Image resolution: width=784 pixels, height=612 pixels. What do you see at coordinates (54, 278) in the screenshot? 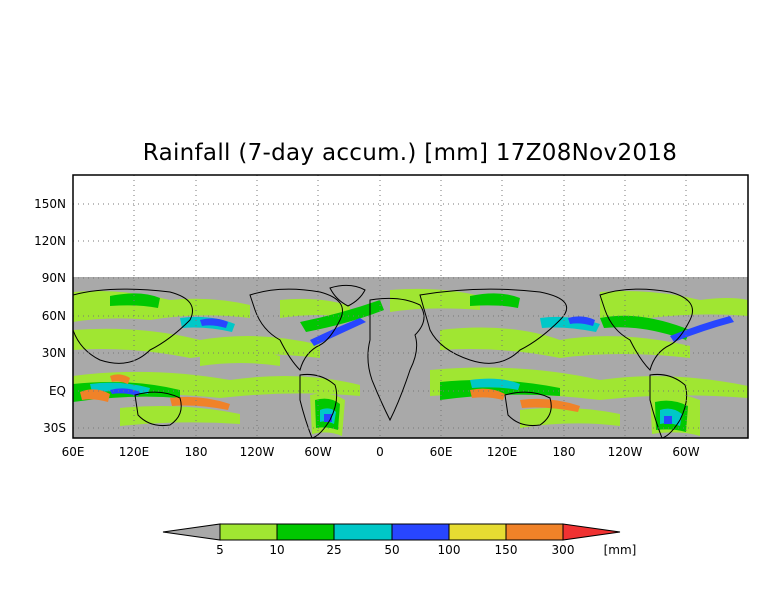
I see `lat-label: 90N` at bounding box center [54, 278].